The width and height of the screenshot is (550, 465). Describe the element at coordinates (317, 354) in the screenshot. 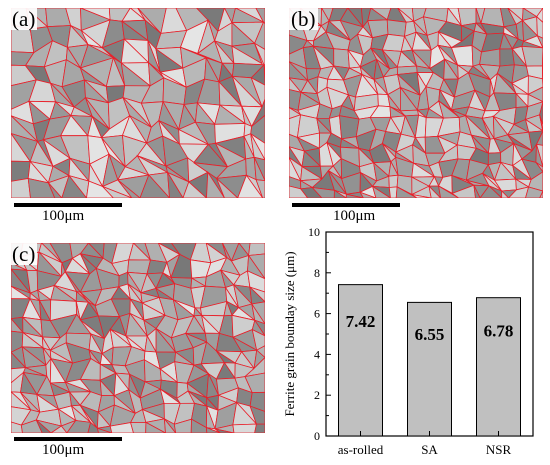

I see `y-tick-label: 4` at that location.